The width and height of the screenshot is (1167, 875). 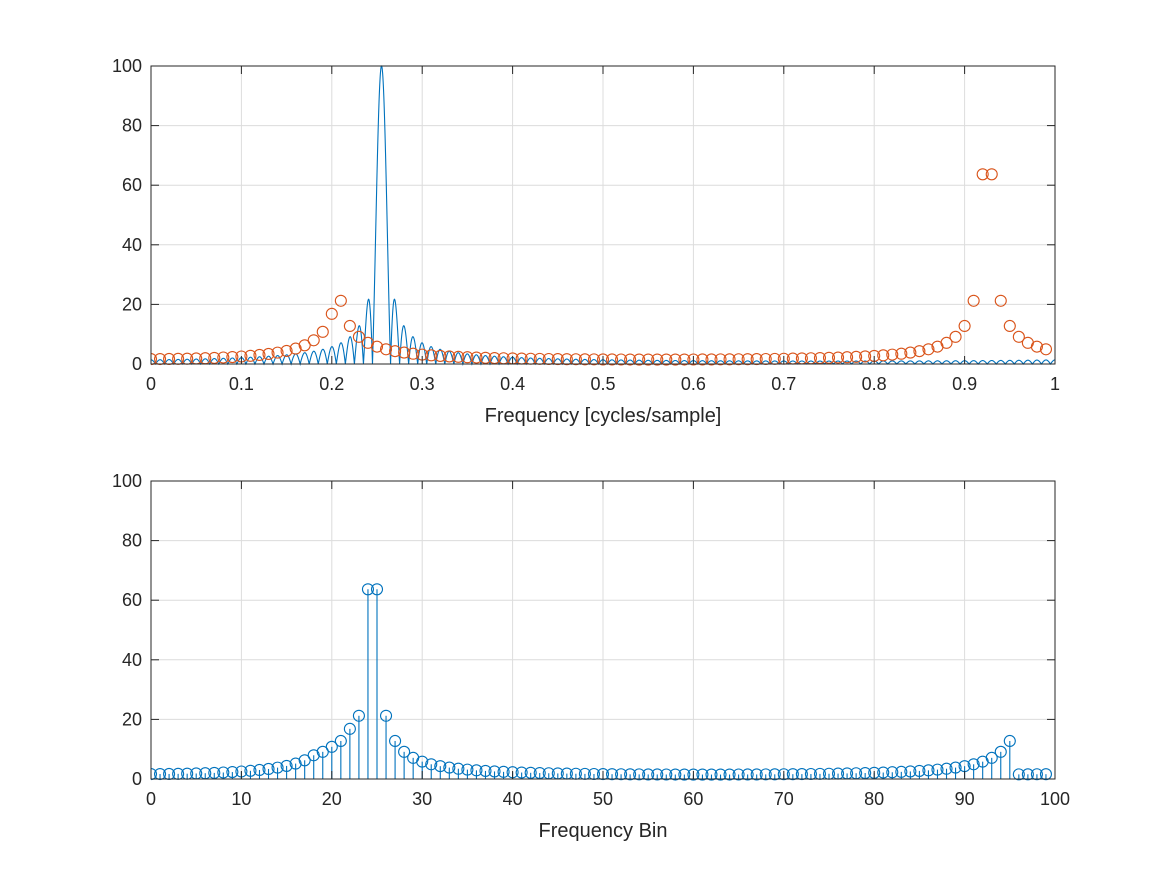 I want to click on x-tick-label: 10, so click(x=241, y=799).